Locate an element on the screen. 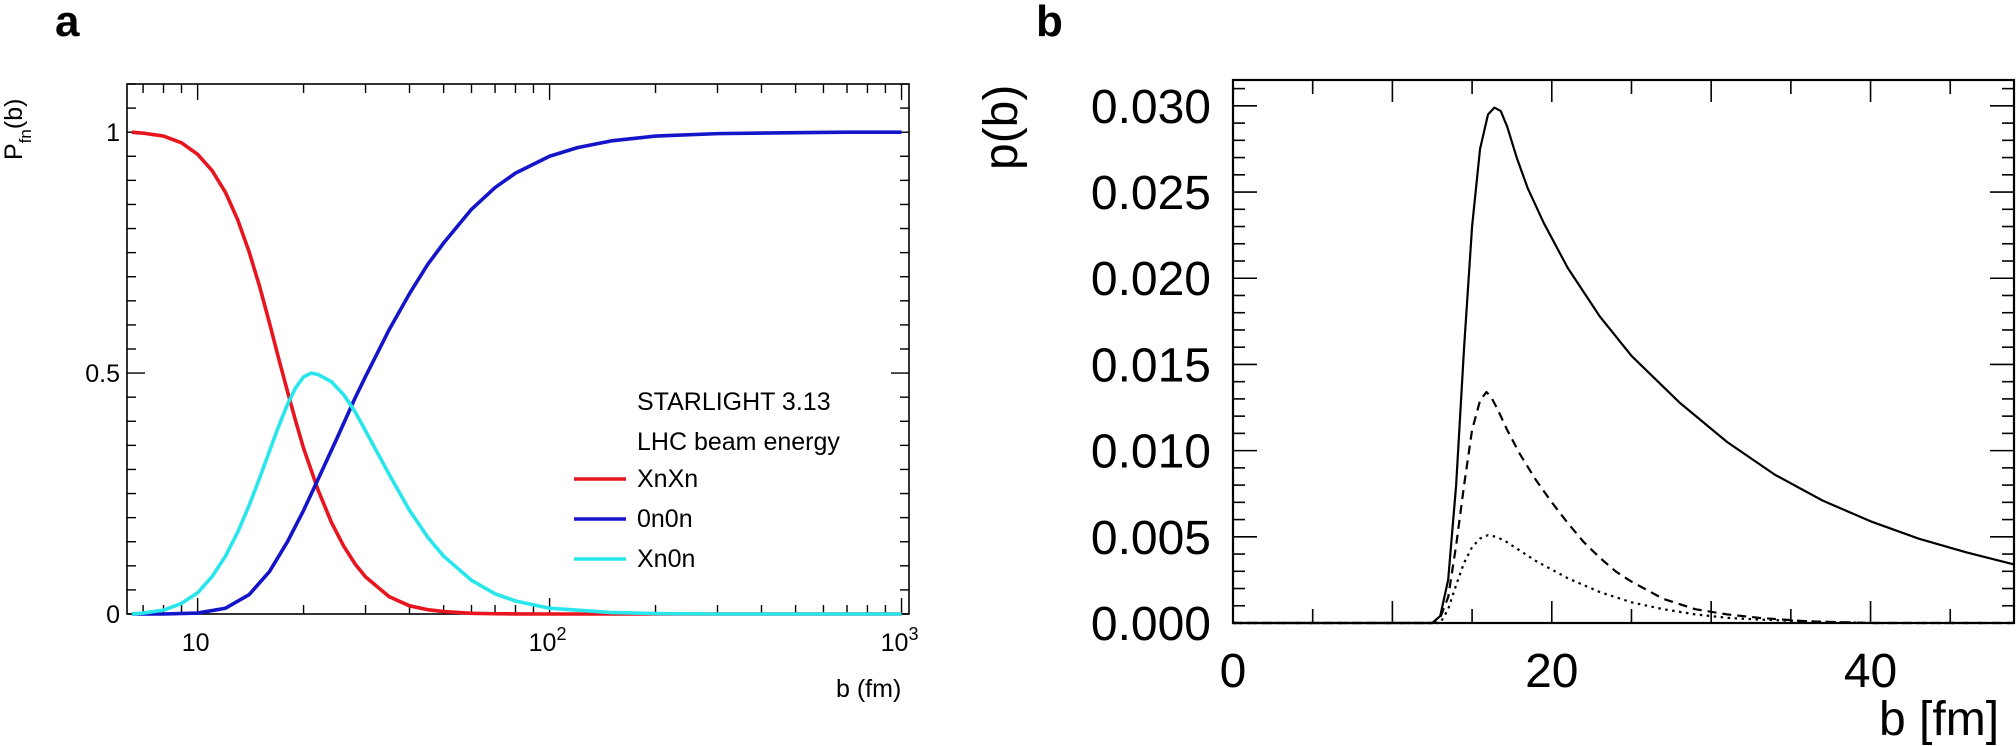 Image resolution: width=2016 pixels, height=746 pixels. y-tick-label: 0 is located at coordinates (113, 615).